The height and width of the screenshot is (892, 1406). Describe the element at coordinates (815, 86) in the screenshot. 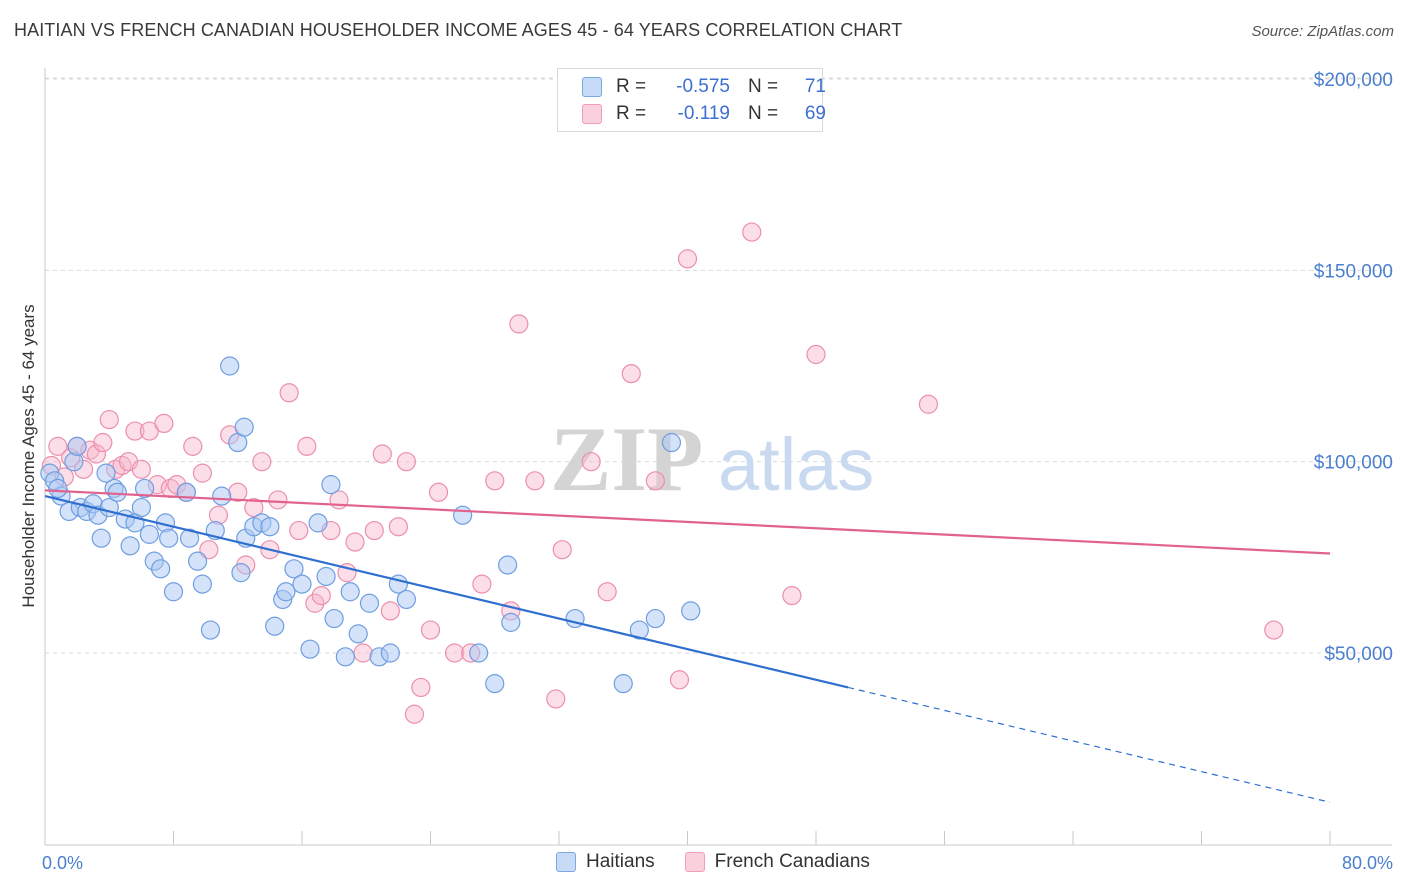

I see `legend-n-value: 71` at that location.